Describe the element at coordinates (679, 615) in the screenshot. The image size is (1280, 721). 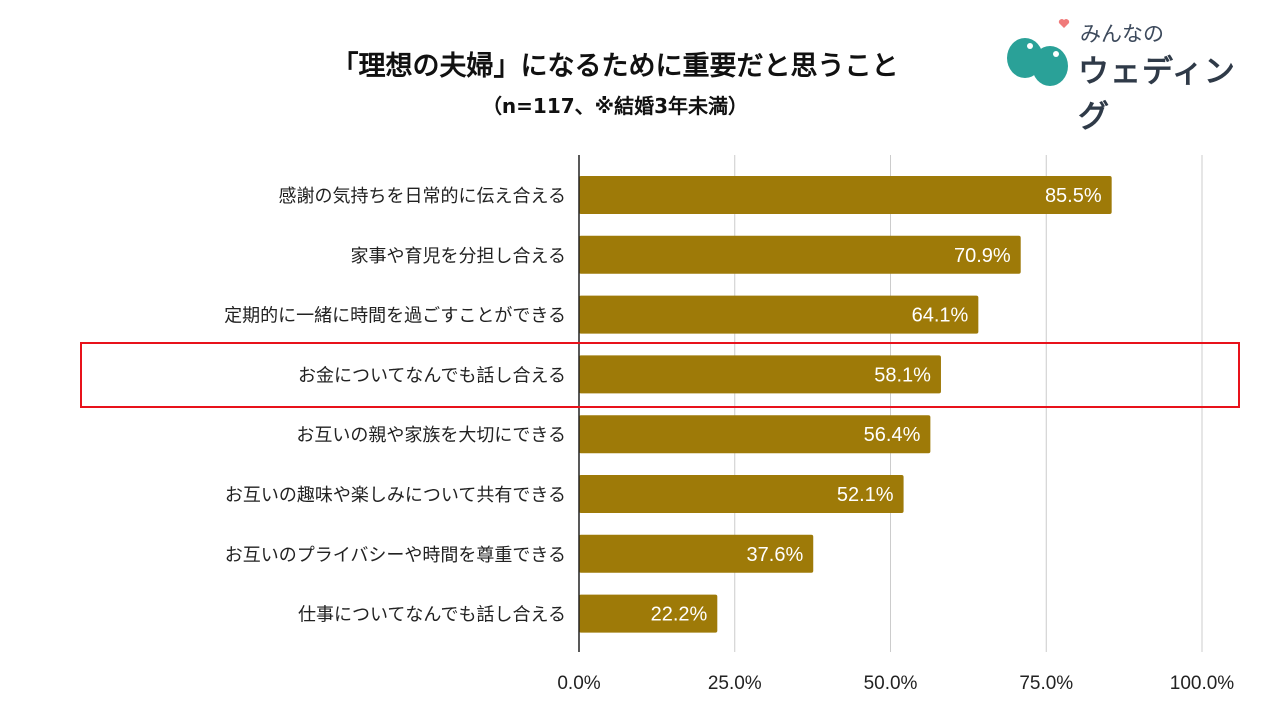
I see `bar-data-label: 22.2%` at that location.